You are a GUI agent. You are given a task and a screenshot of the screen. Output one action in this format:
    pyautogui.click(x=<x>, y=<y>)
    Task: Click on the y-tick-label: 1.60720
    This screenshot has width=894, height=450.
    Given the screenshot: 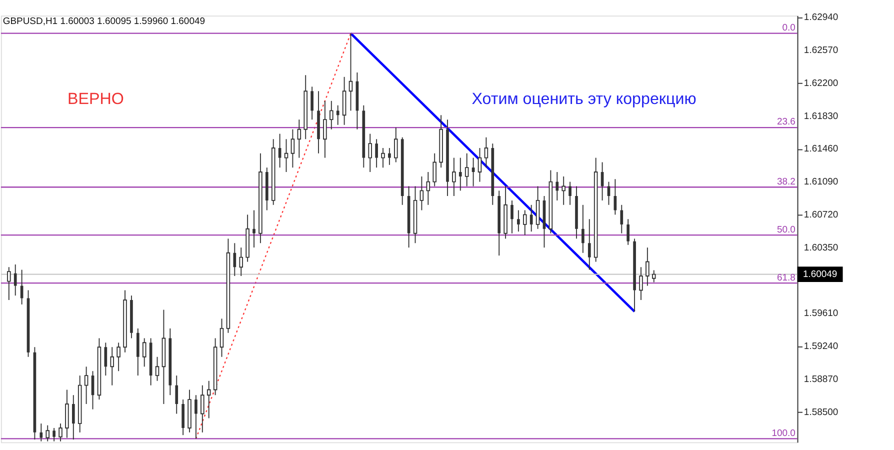 What is the action you would take?
    pyautogui.click(x=821, y=215)
    